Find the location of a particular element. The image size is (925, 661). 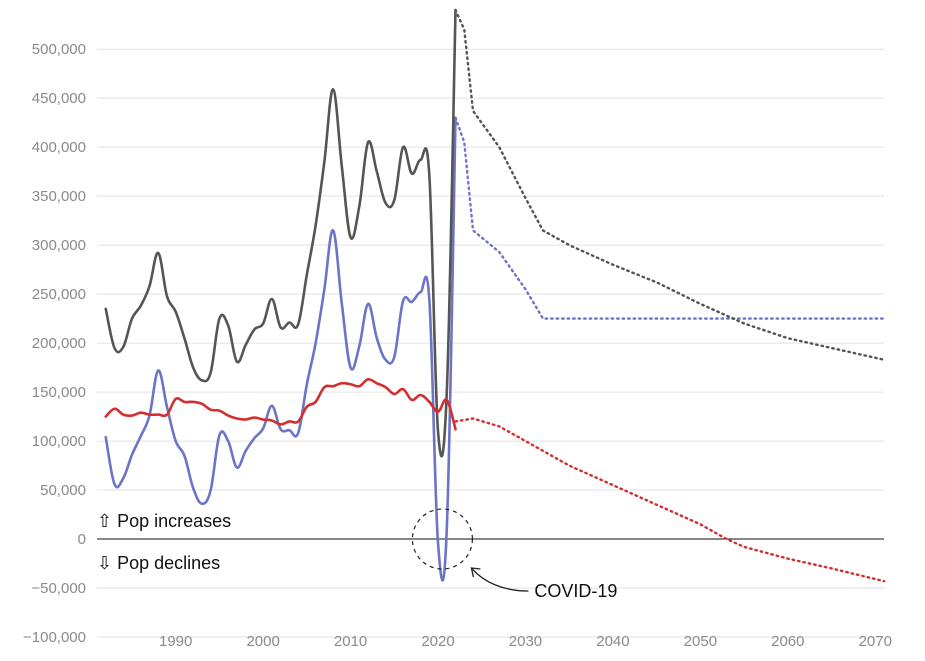

y-tick-label: 400,000 is located at coordinates (59, 147).